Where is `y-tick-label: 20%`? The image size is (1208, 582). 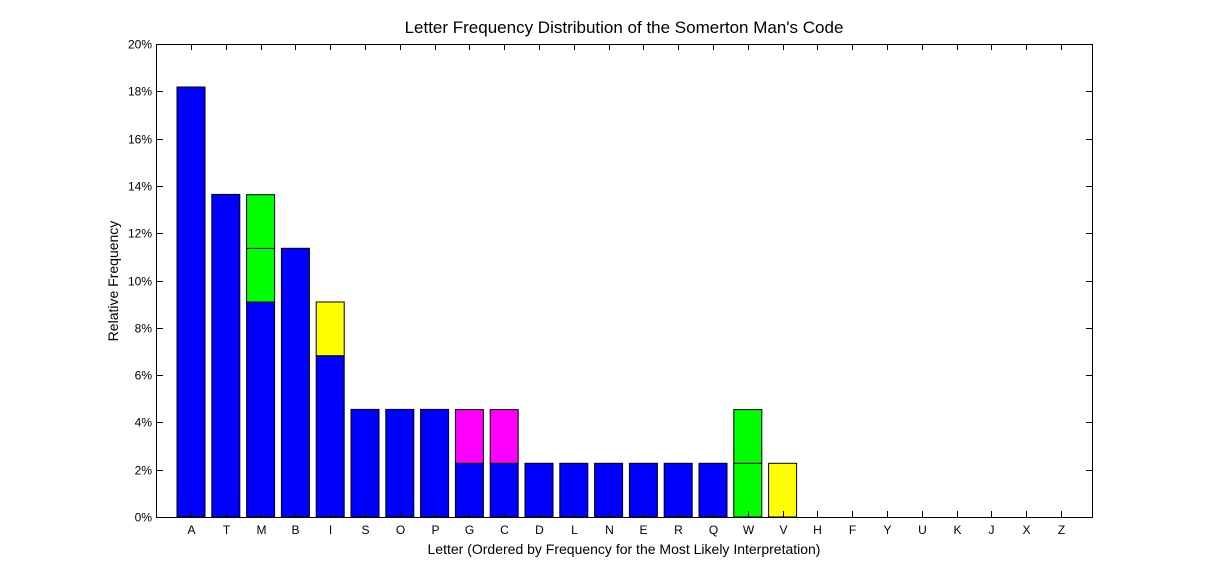
y-tick-label: 20% is located at coordinates (140, 45).